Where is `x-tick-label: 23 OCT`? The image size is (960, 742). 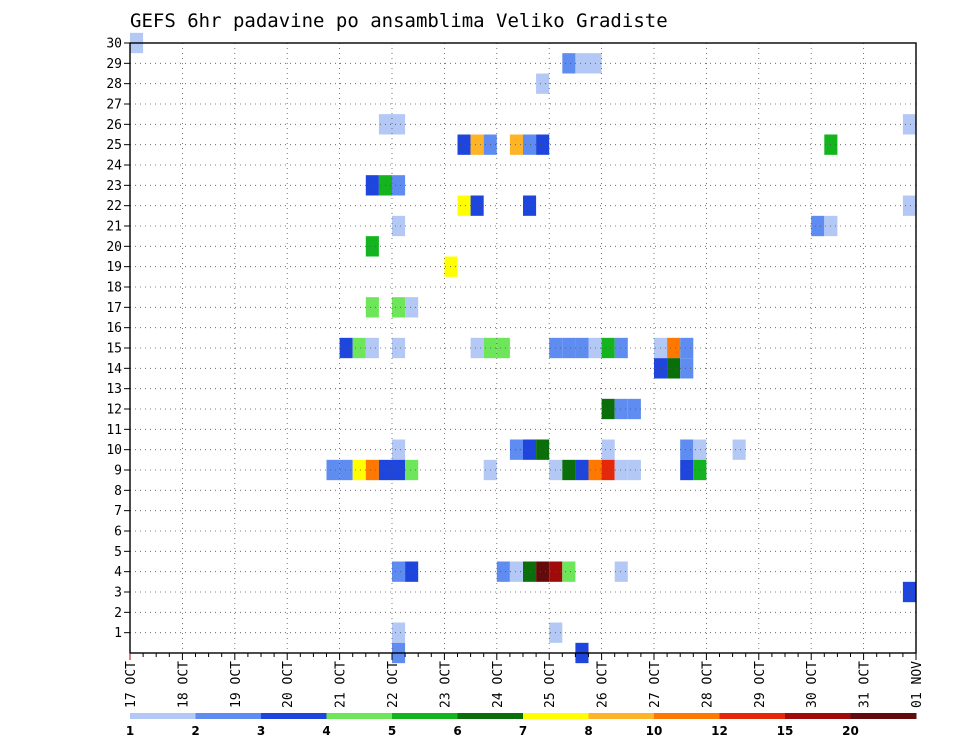
x-tick-label: 23 OCT is located at coordinates (445, 684).